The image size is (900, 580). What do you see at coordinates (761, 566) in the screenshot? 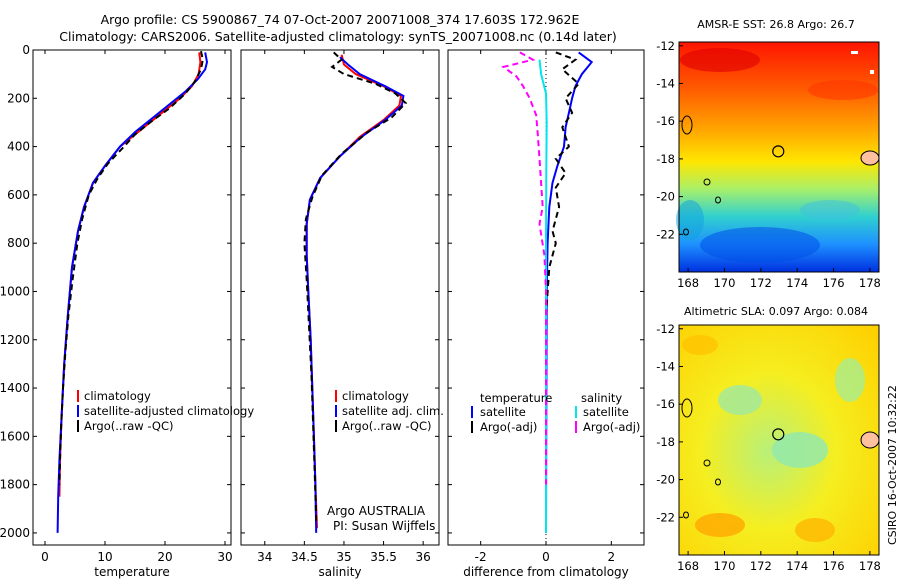
I see `sla-map-xtick-label: 172` at bounding box center [761, 566].